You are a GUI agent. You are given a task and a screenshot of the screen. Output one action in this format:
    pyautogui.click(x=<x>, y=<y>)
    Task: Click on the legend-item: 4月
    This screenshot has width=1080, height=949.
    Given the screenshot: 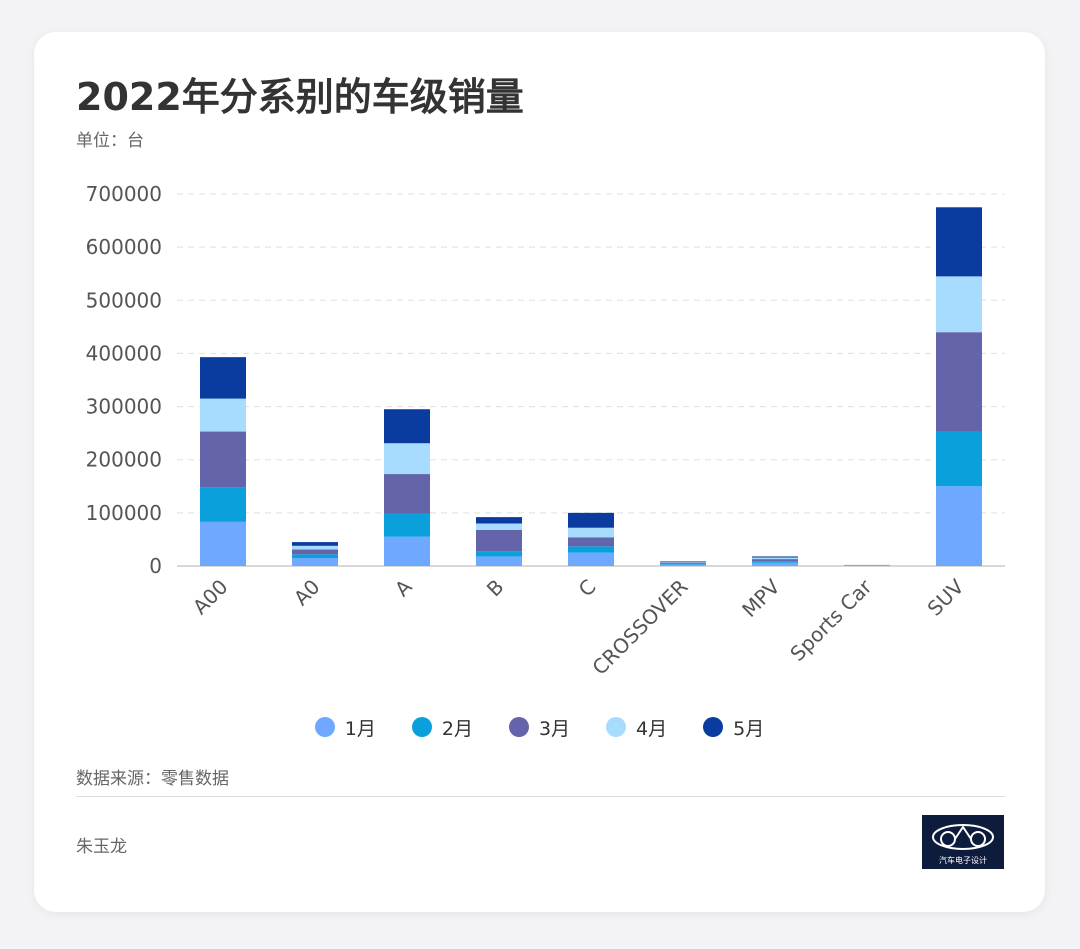 What is the action you would take?
    pyautogui.click(x=636, y=727)
    